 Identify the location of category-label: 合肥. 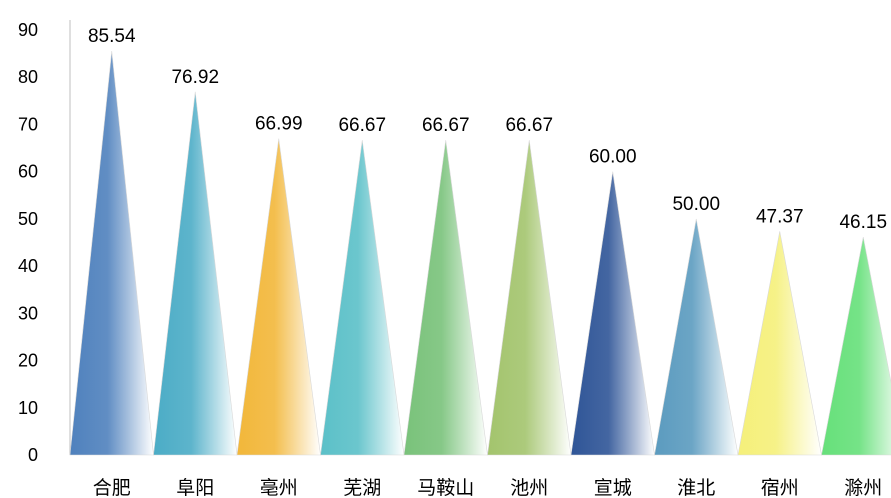
(112, 487).